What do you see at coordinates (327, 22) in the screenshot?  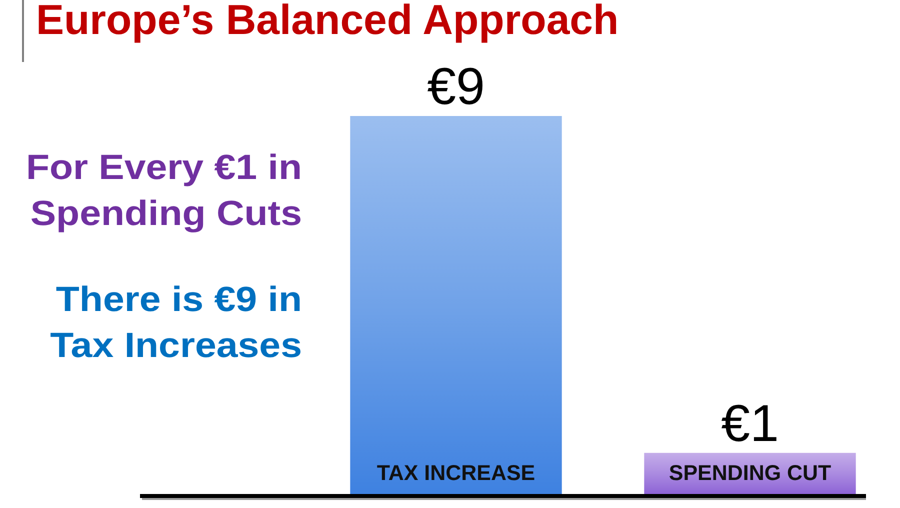 I see `chart-title: Europe’s Balanced Approach` at bounding box center [327, 22].